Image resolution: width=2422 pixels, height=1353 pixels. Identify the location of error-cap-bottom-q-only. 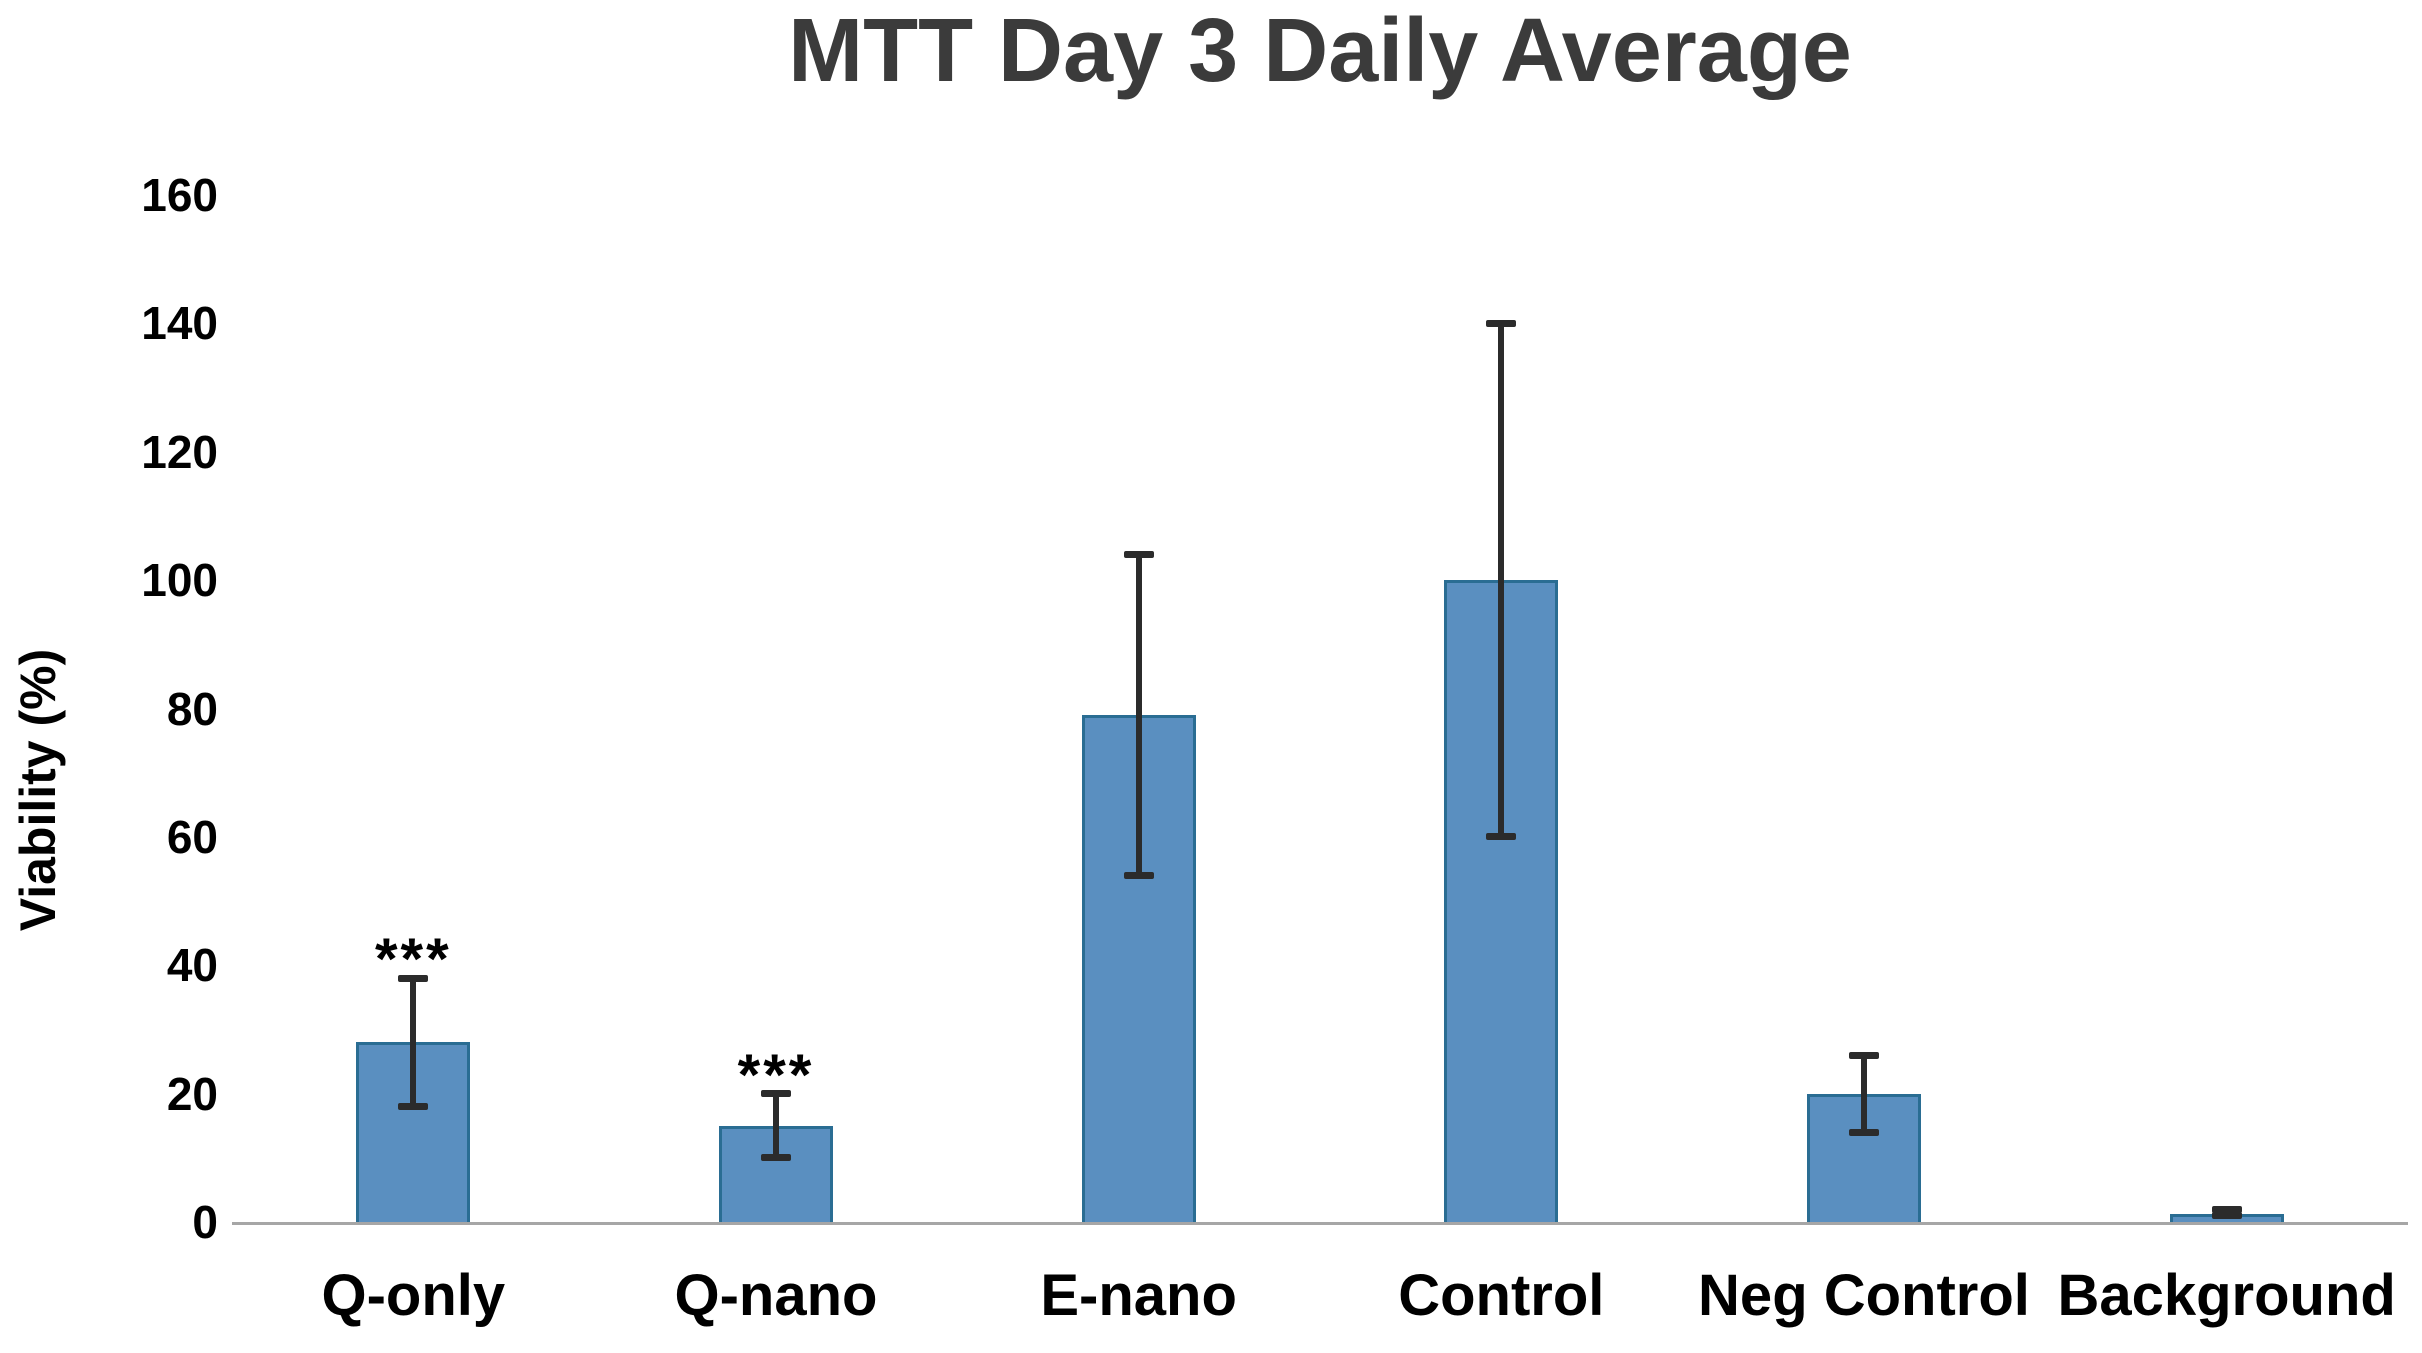
(413, 1106).